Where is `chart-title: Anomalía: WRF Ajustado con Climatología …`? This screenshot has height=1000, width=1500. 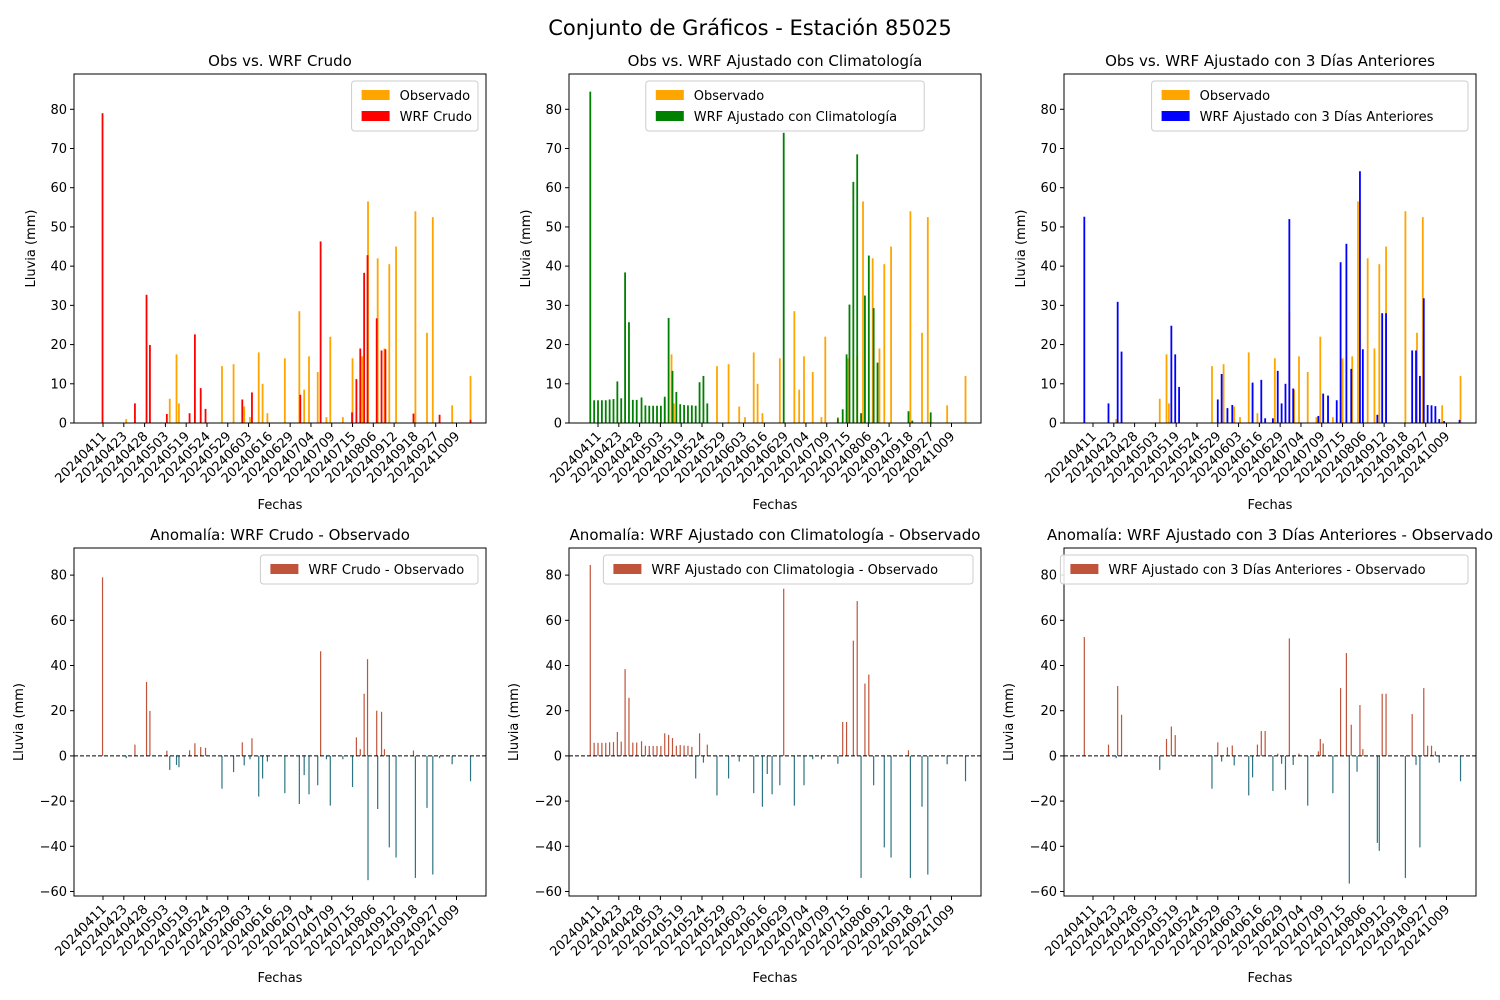 chart-title: Anomalía: WRF Ajustado con Climatología … is located at coordinates (775, 535).